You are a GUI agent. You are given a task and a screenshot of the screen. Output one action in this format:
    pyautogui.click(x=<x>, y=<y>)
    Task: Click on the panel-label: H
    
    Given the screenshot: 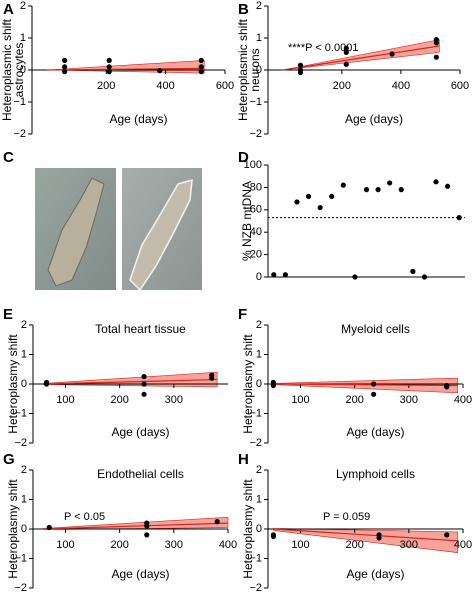 What is the action you would take?
    pyautogui.click(x=243, y=459)
    